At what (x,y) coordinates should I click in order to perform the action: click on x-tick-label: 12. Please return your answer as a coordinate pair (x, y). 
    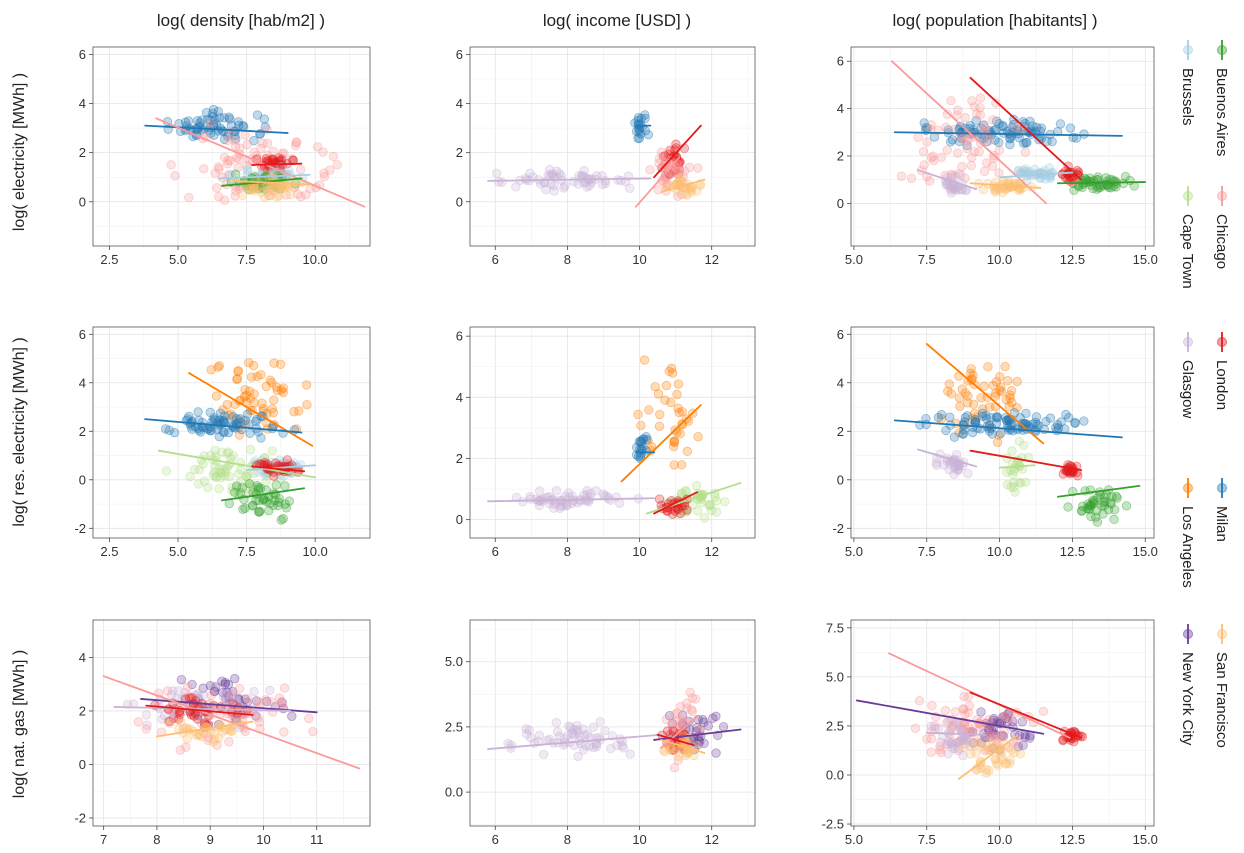
    Looking at the image, I should click on (711, 839).